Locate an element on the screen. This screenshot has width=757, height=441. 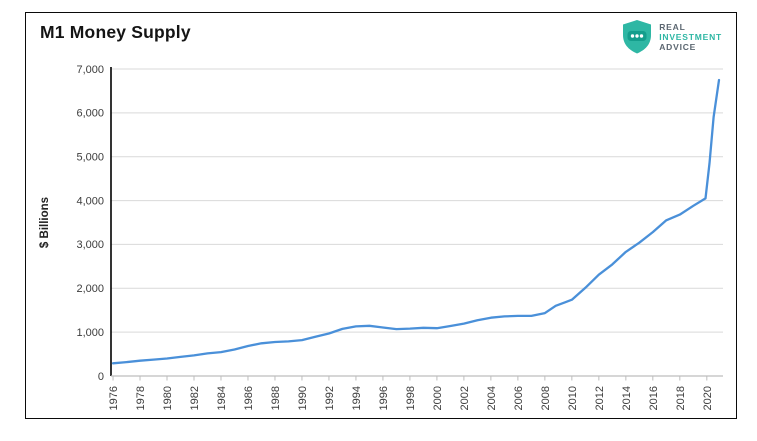
y-tick-label: 0 is located at coordinates (101, 377).